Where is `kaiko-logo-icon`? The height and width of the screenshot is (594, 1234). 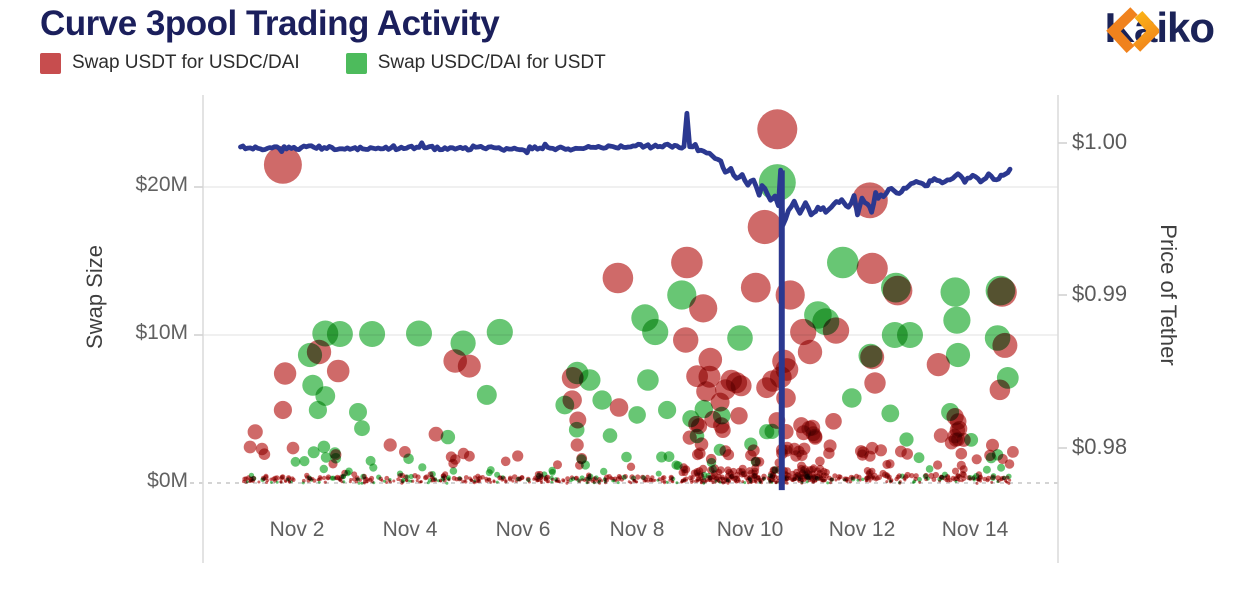 kaiko-logo-icon is located at coordinates (1132, 30).